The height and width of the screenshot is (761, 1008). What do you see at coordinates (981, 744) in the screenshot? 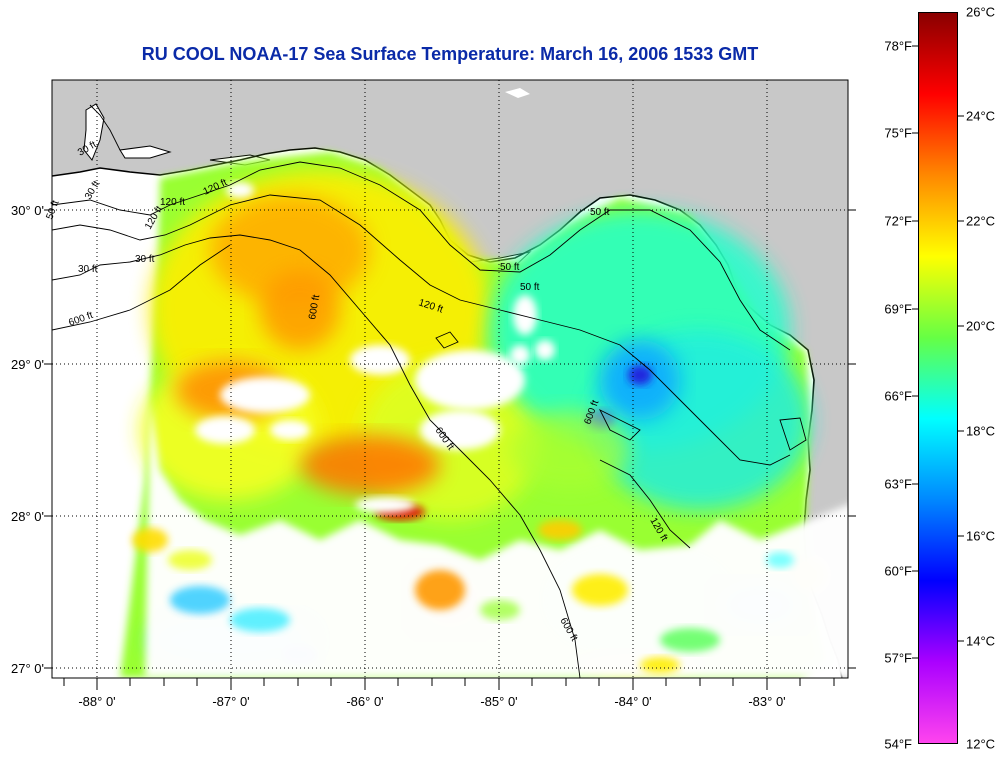
I see `celsius-label: 12°C` at bounding box center [981, 744].